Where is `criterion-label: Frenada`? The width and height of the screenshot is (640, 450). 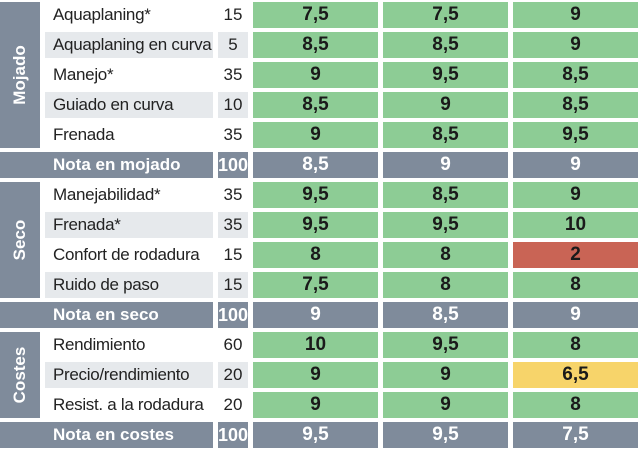
criterion-label: Frenada is located at coordinates (84, 134).